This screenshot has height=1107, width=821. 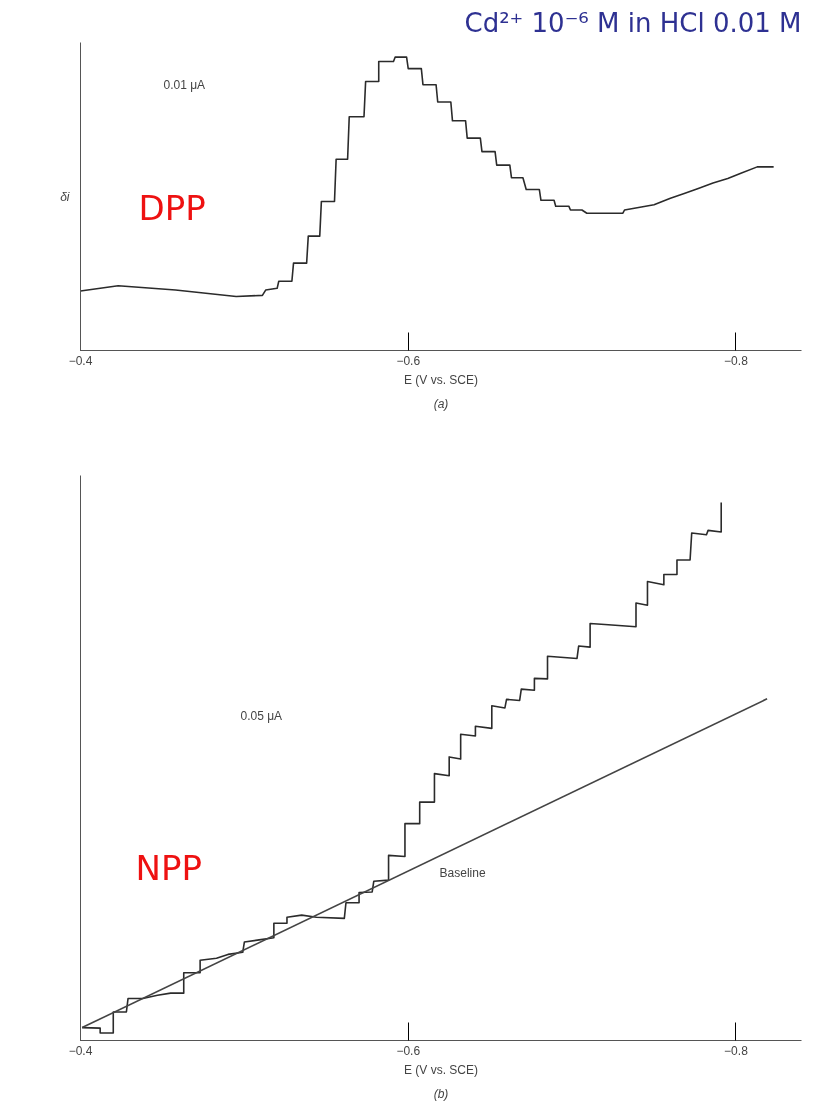 What do you see at coordinates (462, 872) in the screenshot?
I see `annotation: Baseline` at bounding box center [462, 872].